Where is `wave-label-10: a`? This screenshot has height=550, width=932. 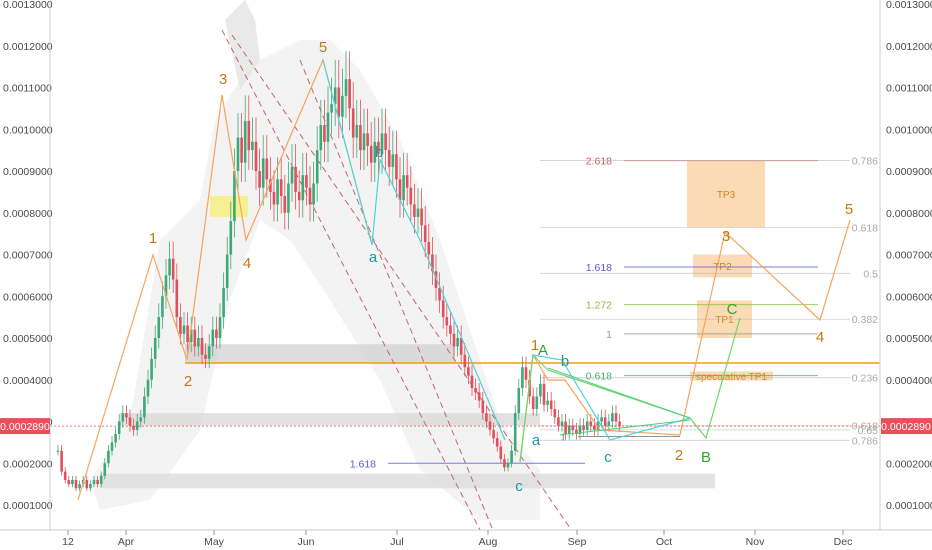
wave-label-10: a is located at coordinates (536, 440).